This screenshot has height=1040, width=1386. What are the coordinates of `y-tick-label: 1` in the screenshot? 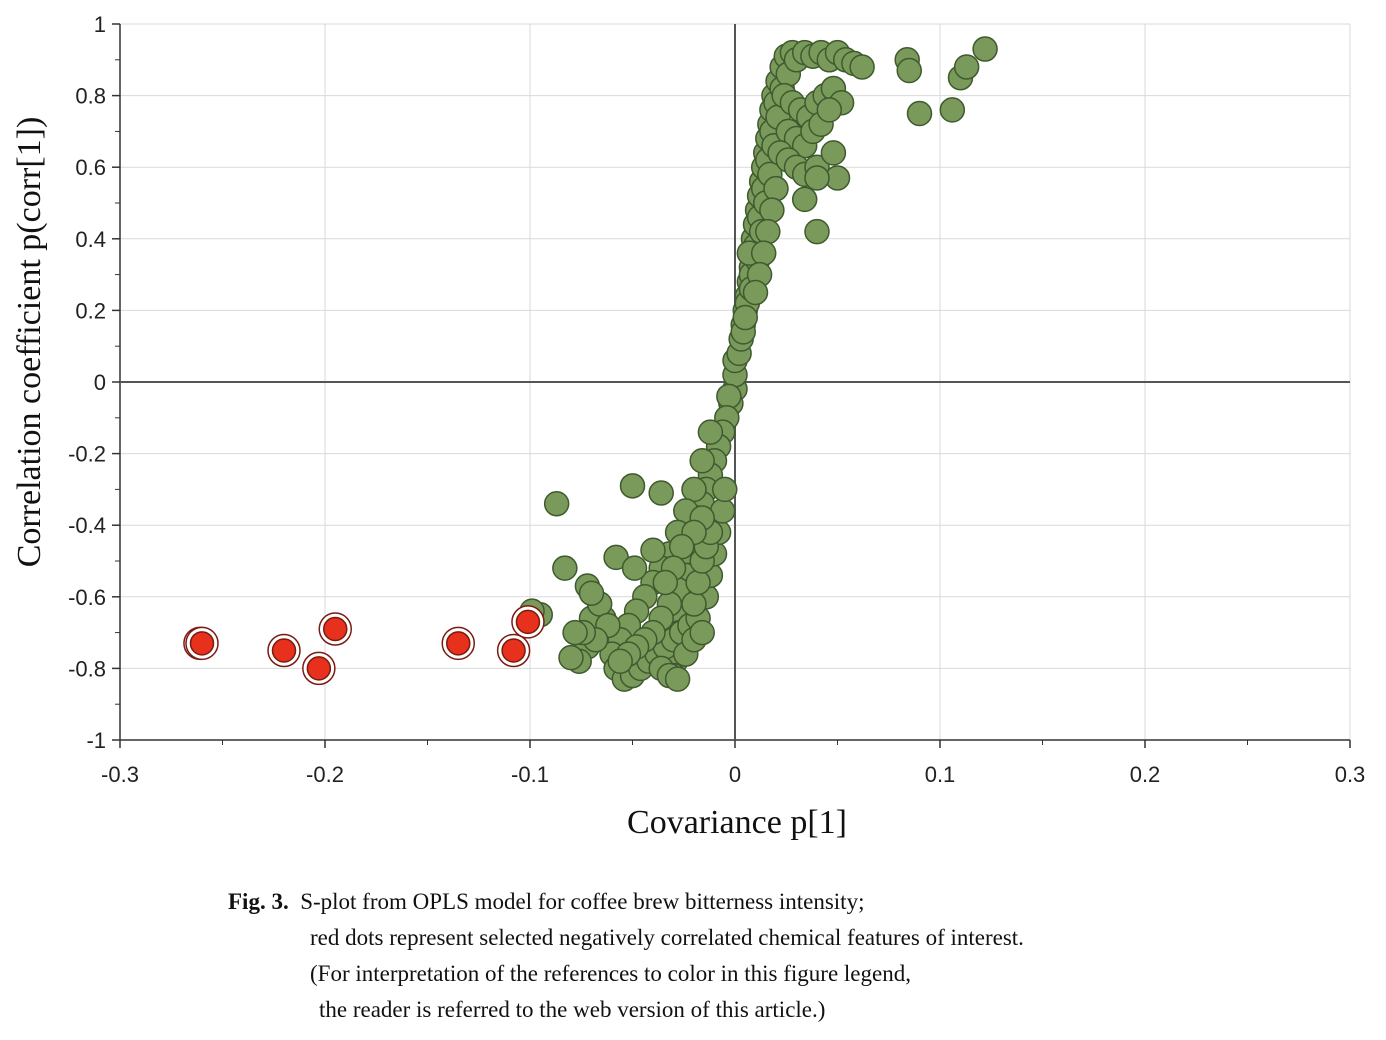 It's located at (100, 24).